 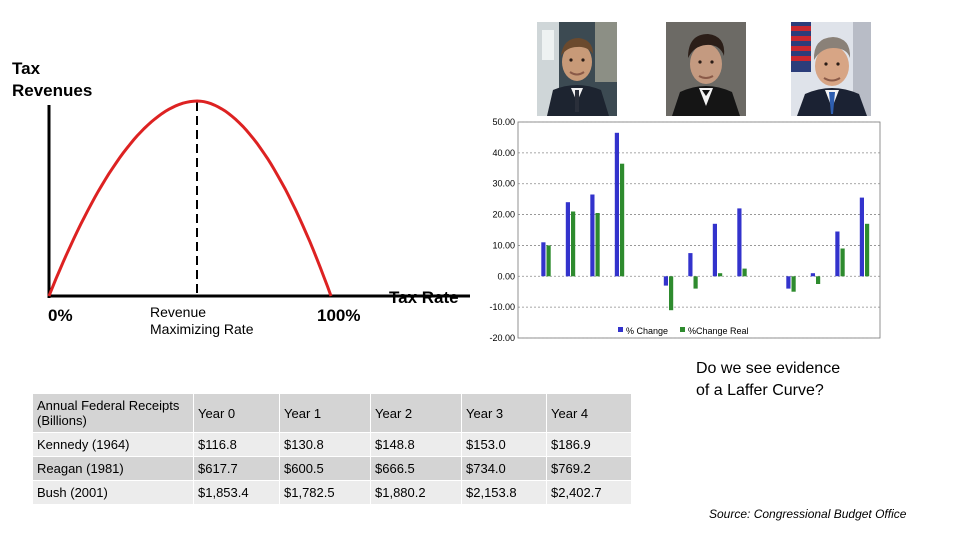 I want to click on kennedy-portrait, so click(x=577, y=69).